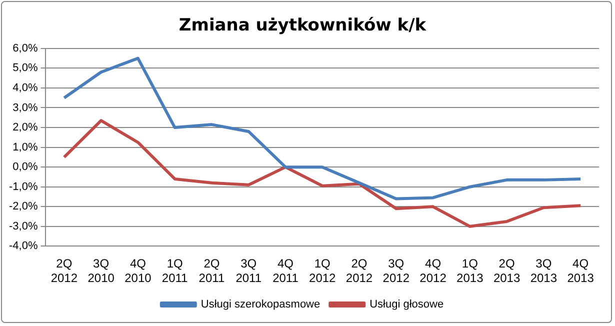  Describe the element at coordinates (101, 271) in the screenshot. I see `x-tick-label: 3Q 2010` at that location.